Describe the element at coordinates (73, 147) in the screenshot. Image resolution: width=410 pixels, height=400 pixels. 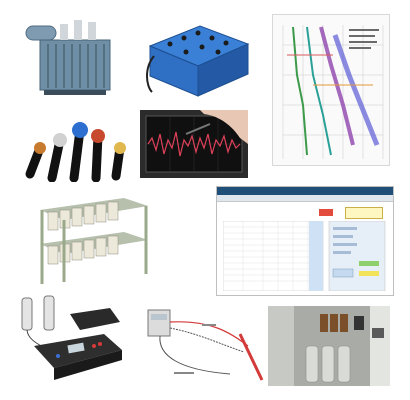
I see `power-cable-cross-section-photo` at that location.